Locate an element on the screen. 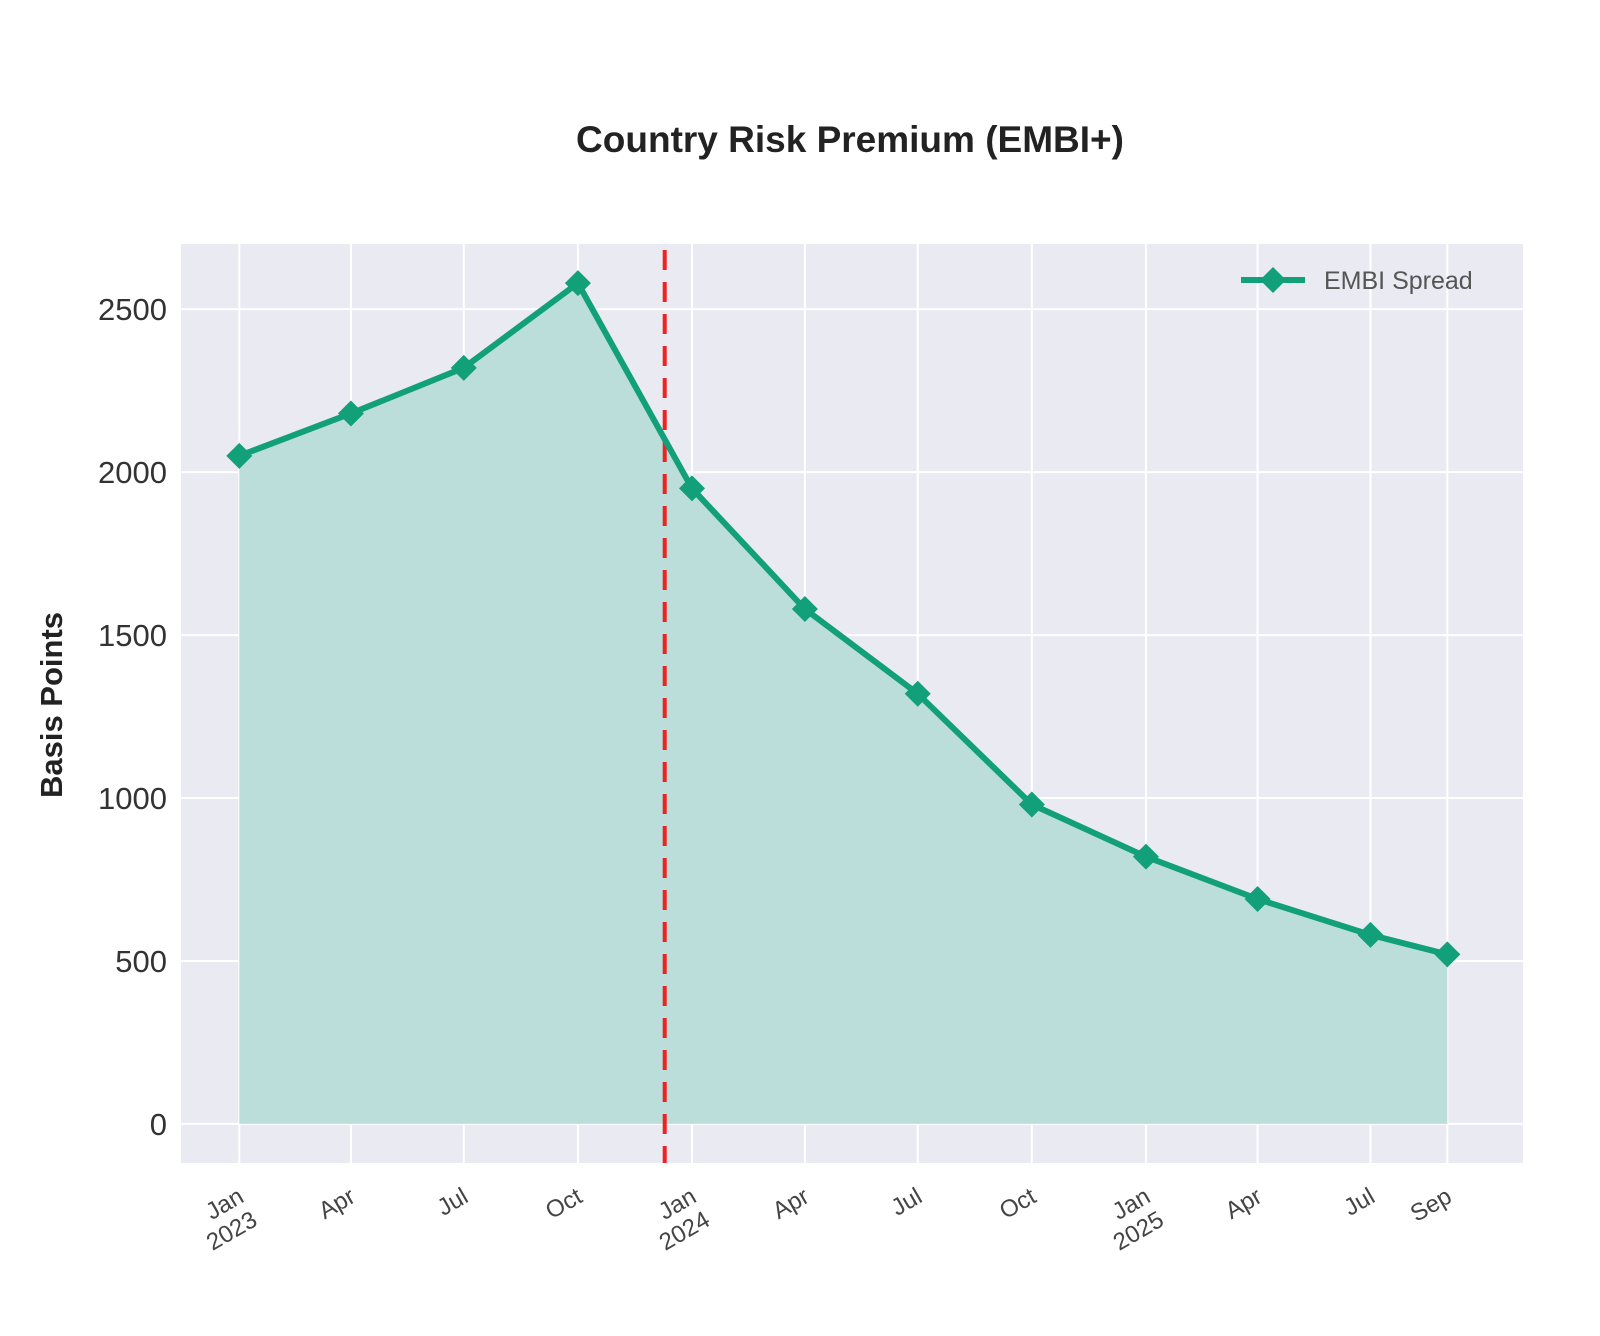 Image resolution: width=1600 pixels, height=1336 pixels. x-tick-label: Sep is located at coordinates (1431, 1205).